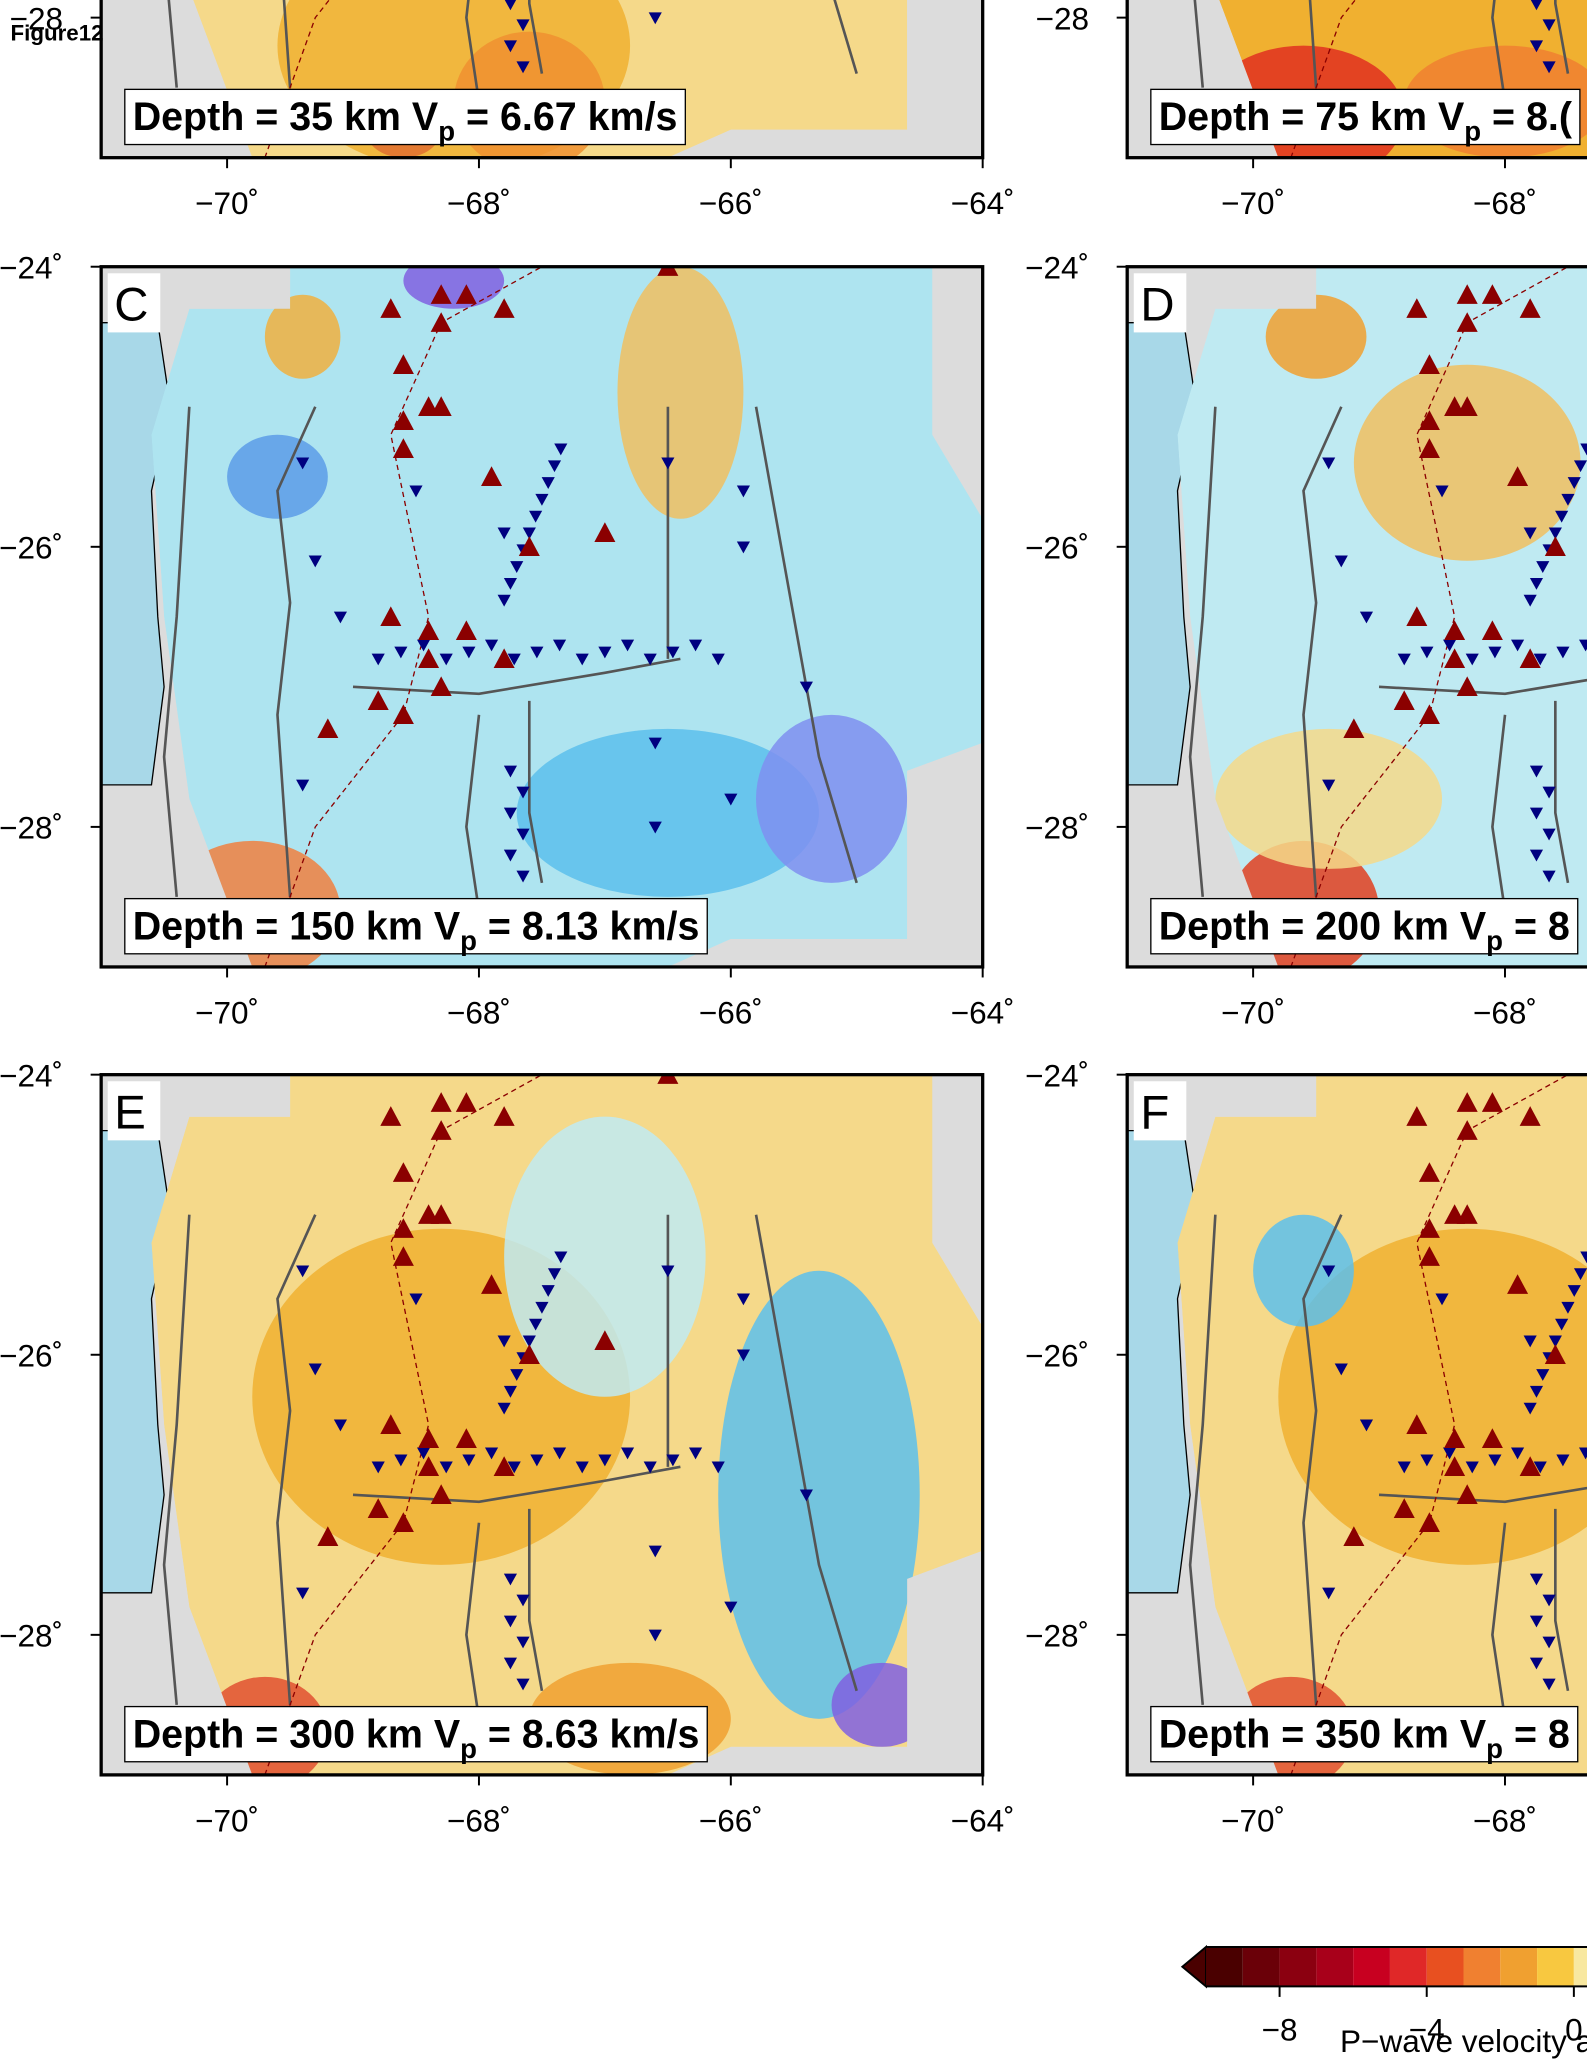 The image size is (1587, 2060). Describe the element at coordinates (731, 1820) in the screenshot. I see `lon-tick-label: −66˚` at that location.